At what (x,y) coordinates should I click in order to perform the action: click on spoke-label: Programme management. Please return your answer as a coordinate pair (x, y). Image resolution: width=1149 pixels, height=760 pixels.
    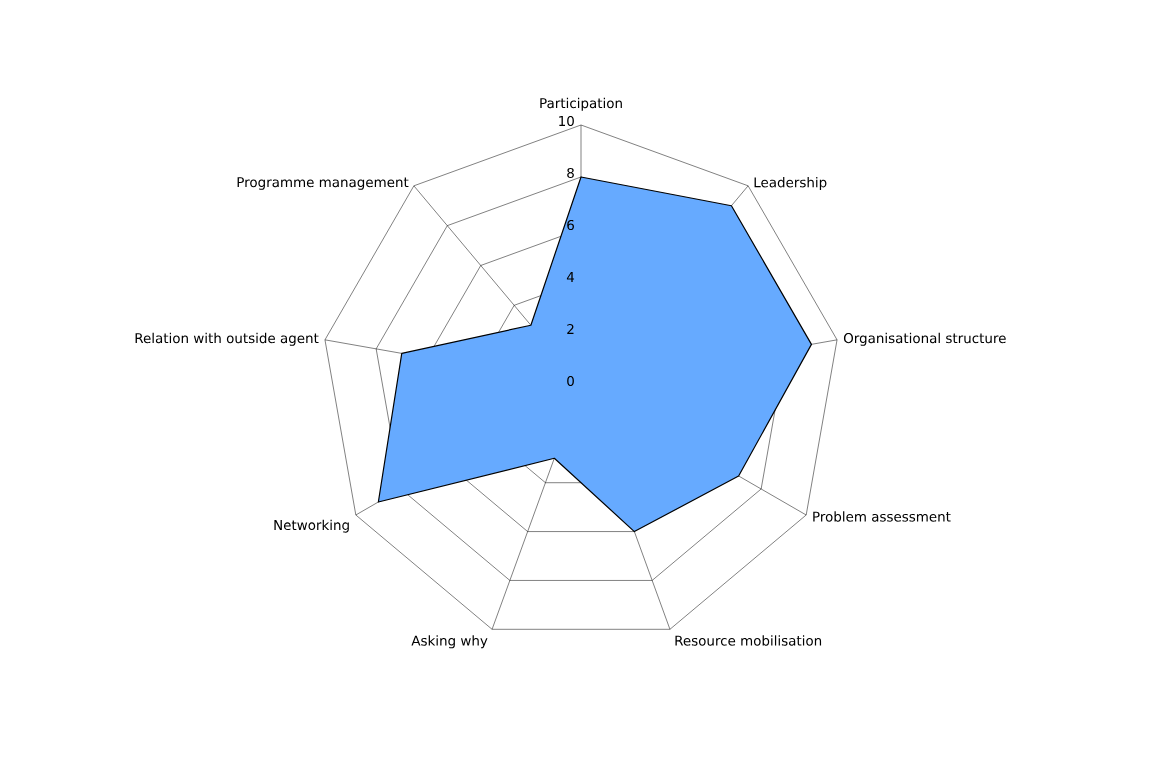
    Looking at the image, I should click on (323, 183).